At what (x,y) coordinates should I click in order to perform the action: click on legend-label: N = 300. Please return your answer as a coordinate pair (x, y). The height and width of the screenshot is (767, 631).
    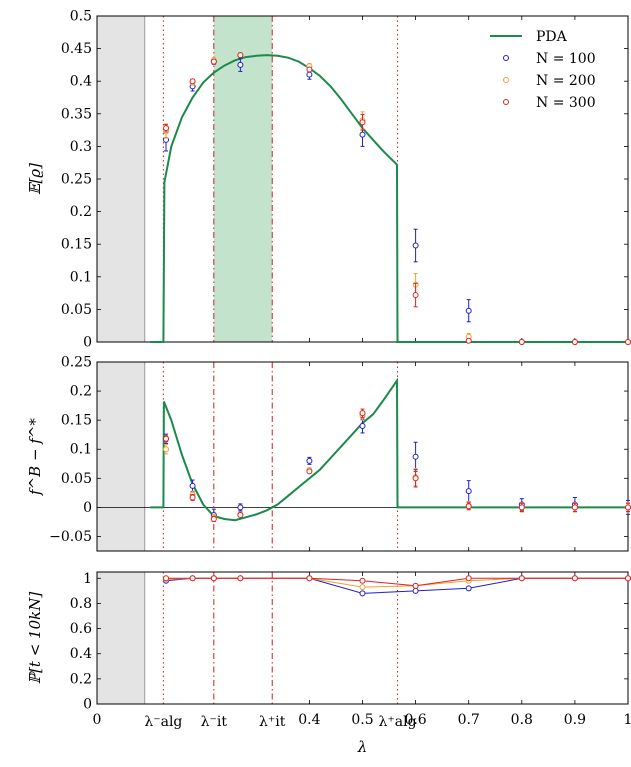
    Looking at the image, I should click on (566, 103).